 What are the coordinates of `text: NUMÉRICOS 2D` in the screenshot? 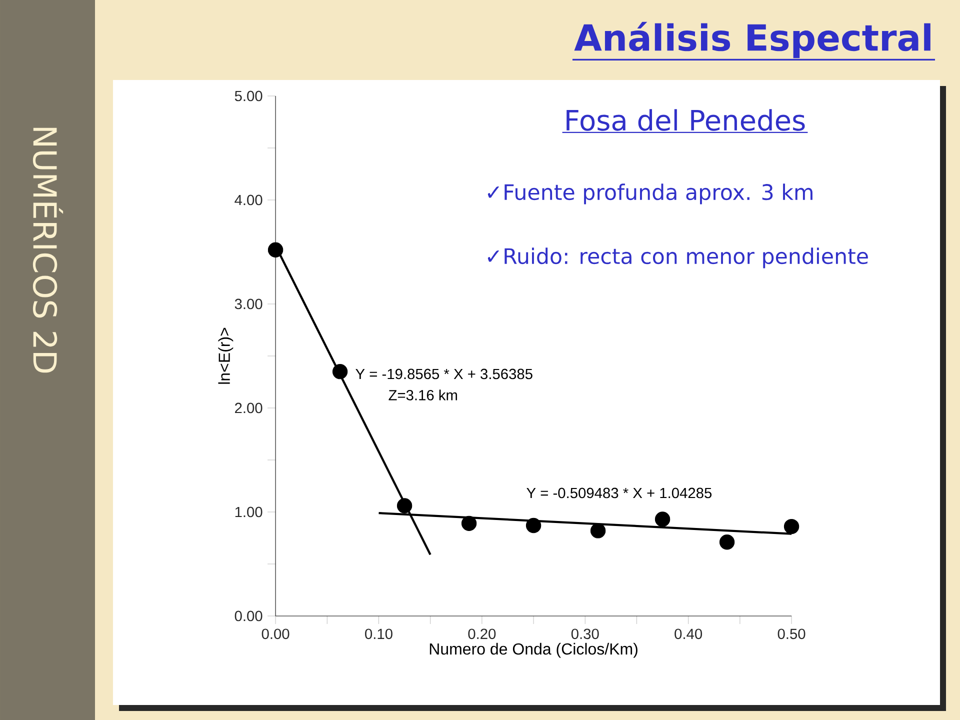 It's located at (48, 250).